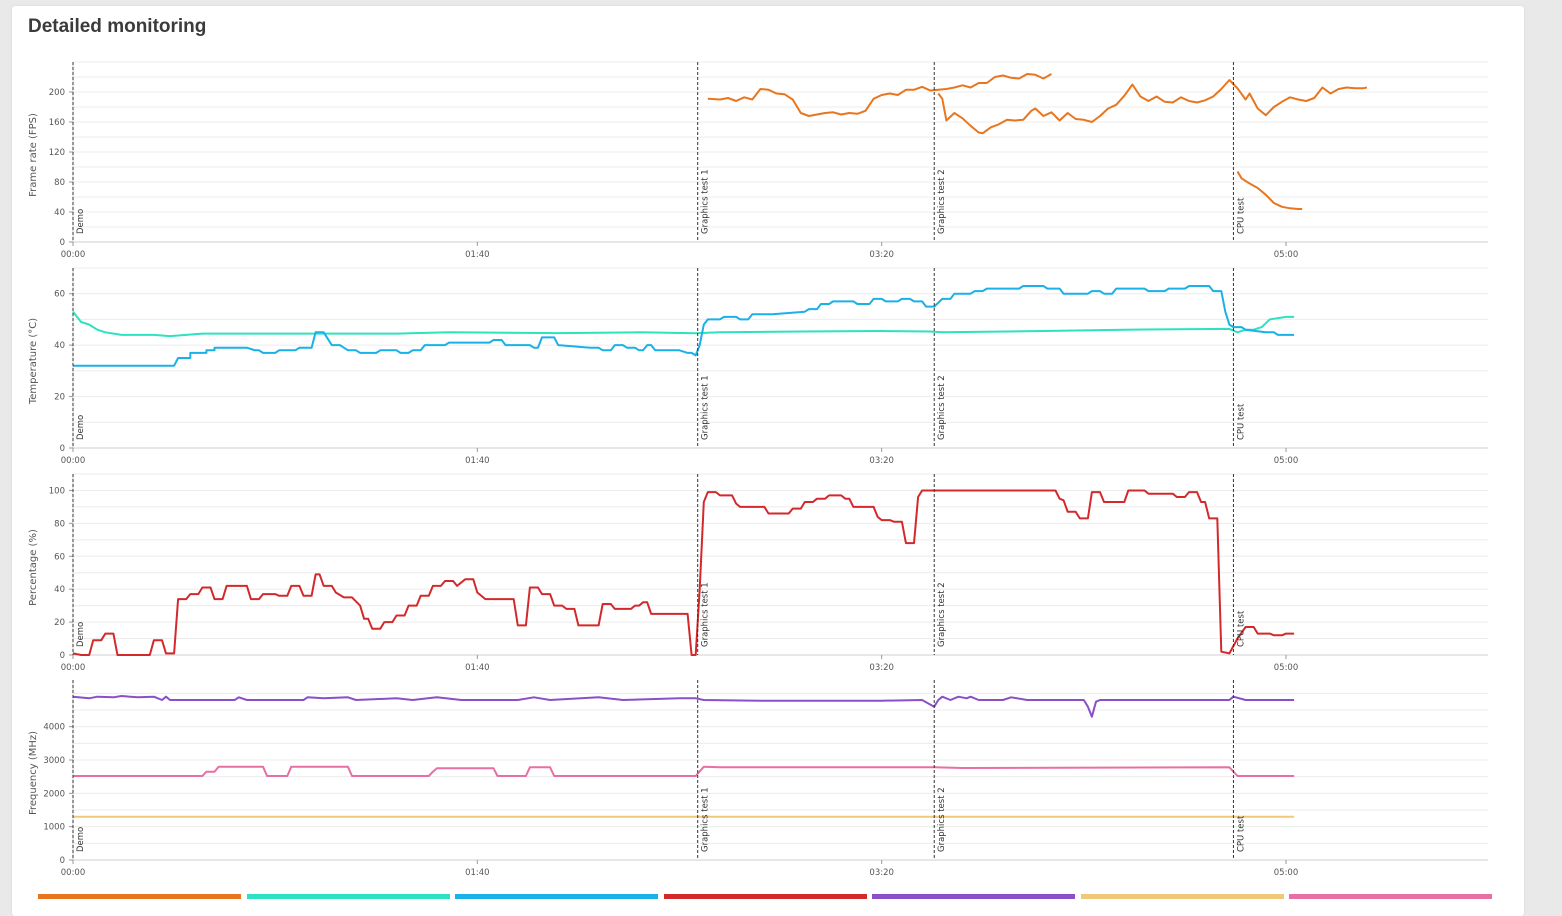 The image size is (1562, 916). Describe the element at coordinates (684, 771) in the screenshot. I see `series-line-gpu_clock` at that location.